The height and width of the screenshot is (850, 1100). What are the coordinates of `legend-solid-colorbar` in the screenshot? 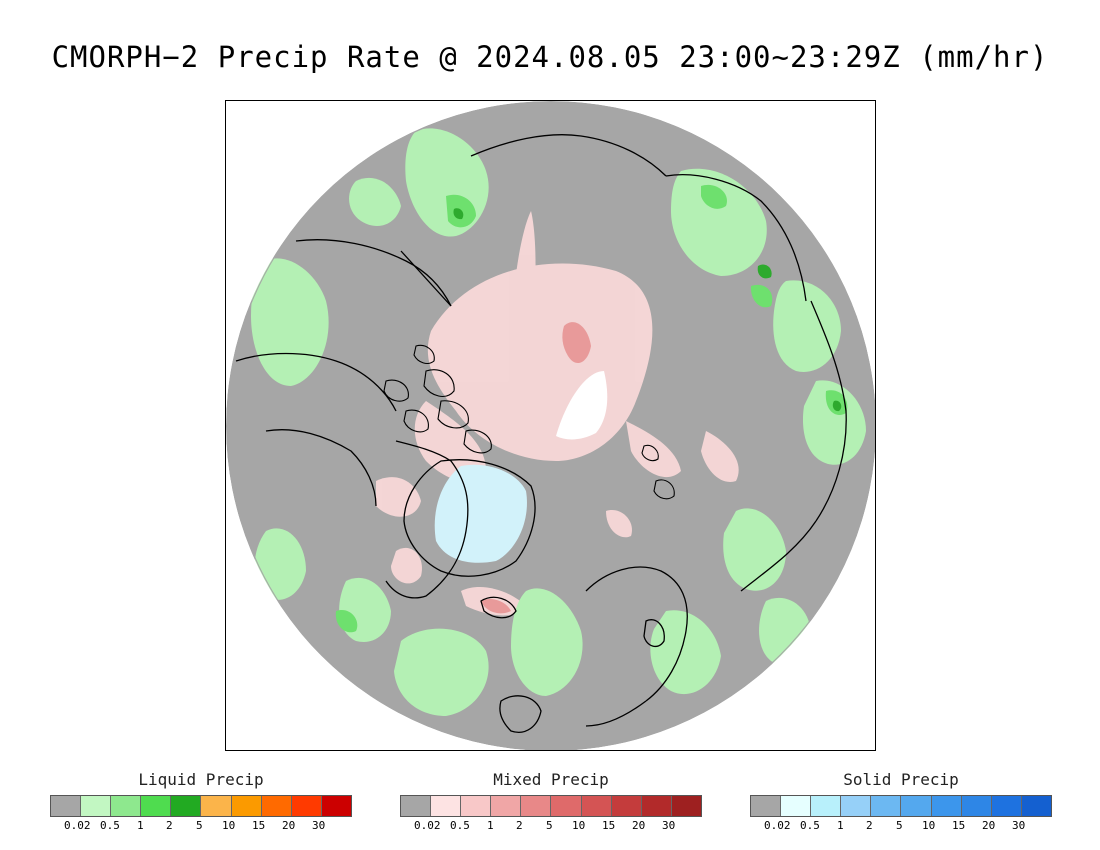 It's located at (901, 806).